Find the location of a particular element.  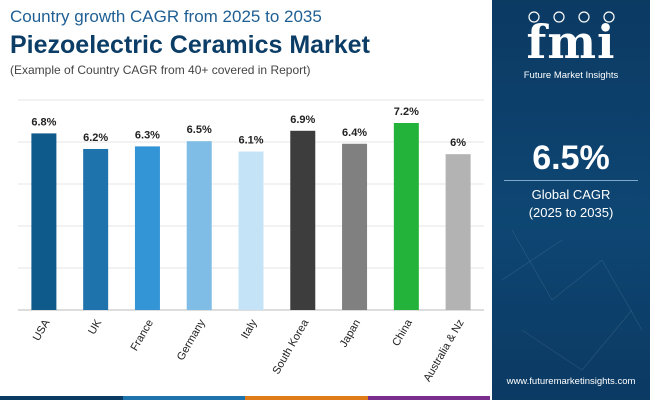

sidebar-texture is located at coordinates (572, 300).